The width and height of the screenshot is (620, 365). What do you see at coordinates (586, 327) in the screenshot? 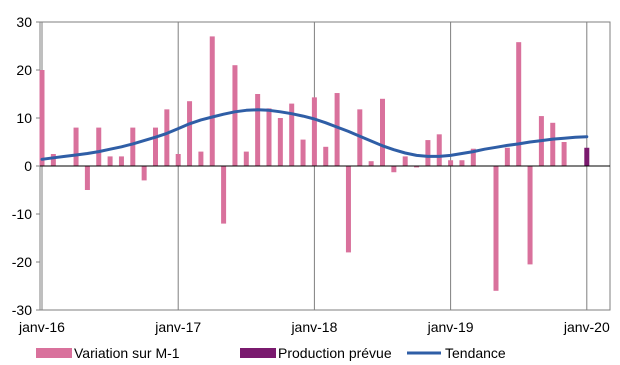
I see `x-tick-label: janv-20` at bounding box center [586, 327].